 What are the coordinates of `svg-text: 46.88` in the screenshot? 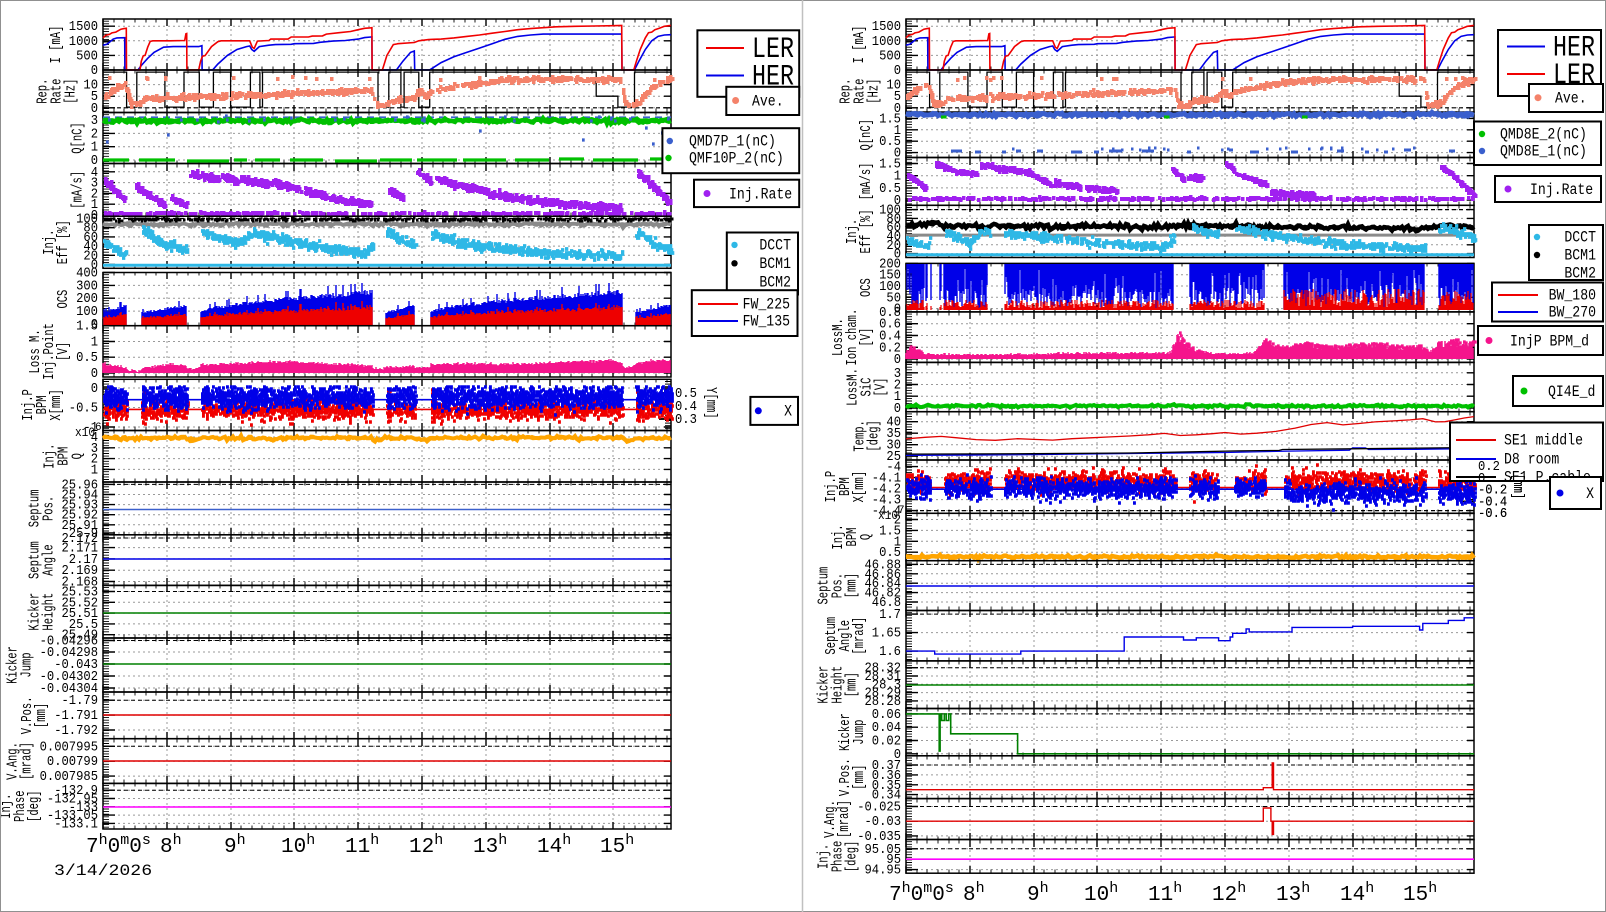 It's located at (883, 565).